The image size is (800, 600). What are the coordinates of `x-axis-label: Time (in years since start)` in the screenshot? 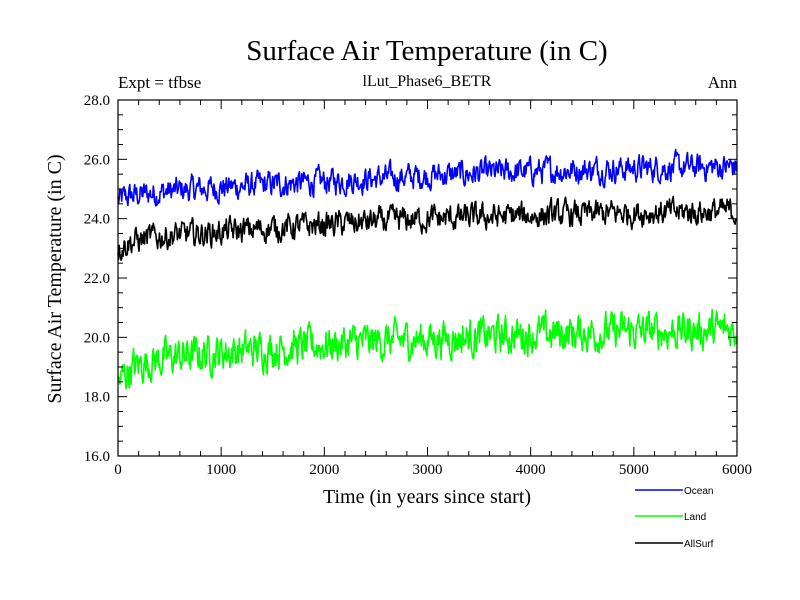 It's located at (427, 497).